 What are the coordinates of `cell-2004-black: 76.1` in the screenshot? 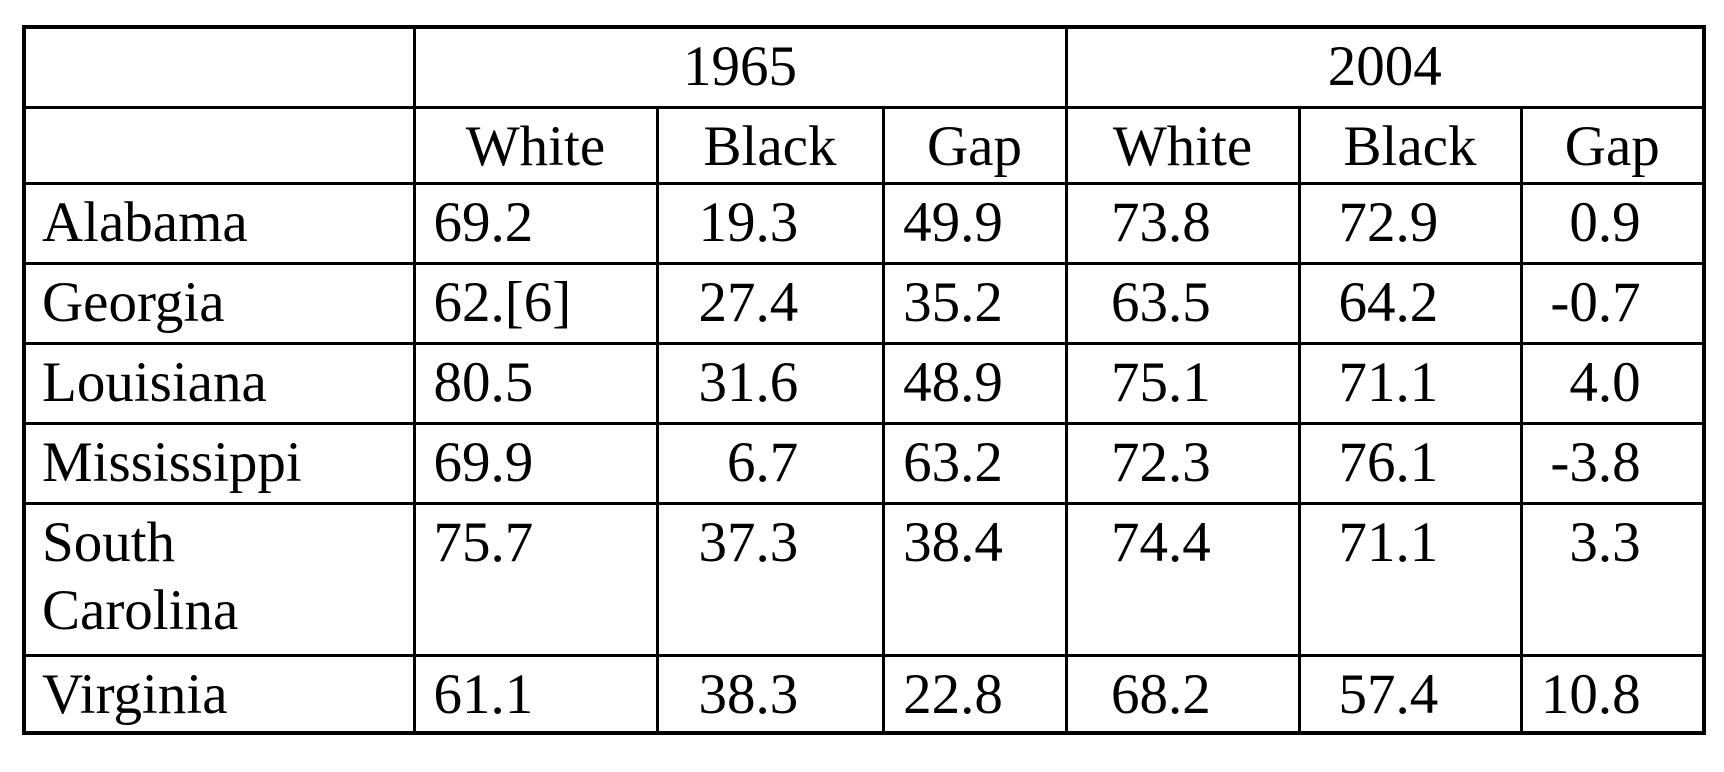 It's located at (1410, 463).